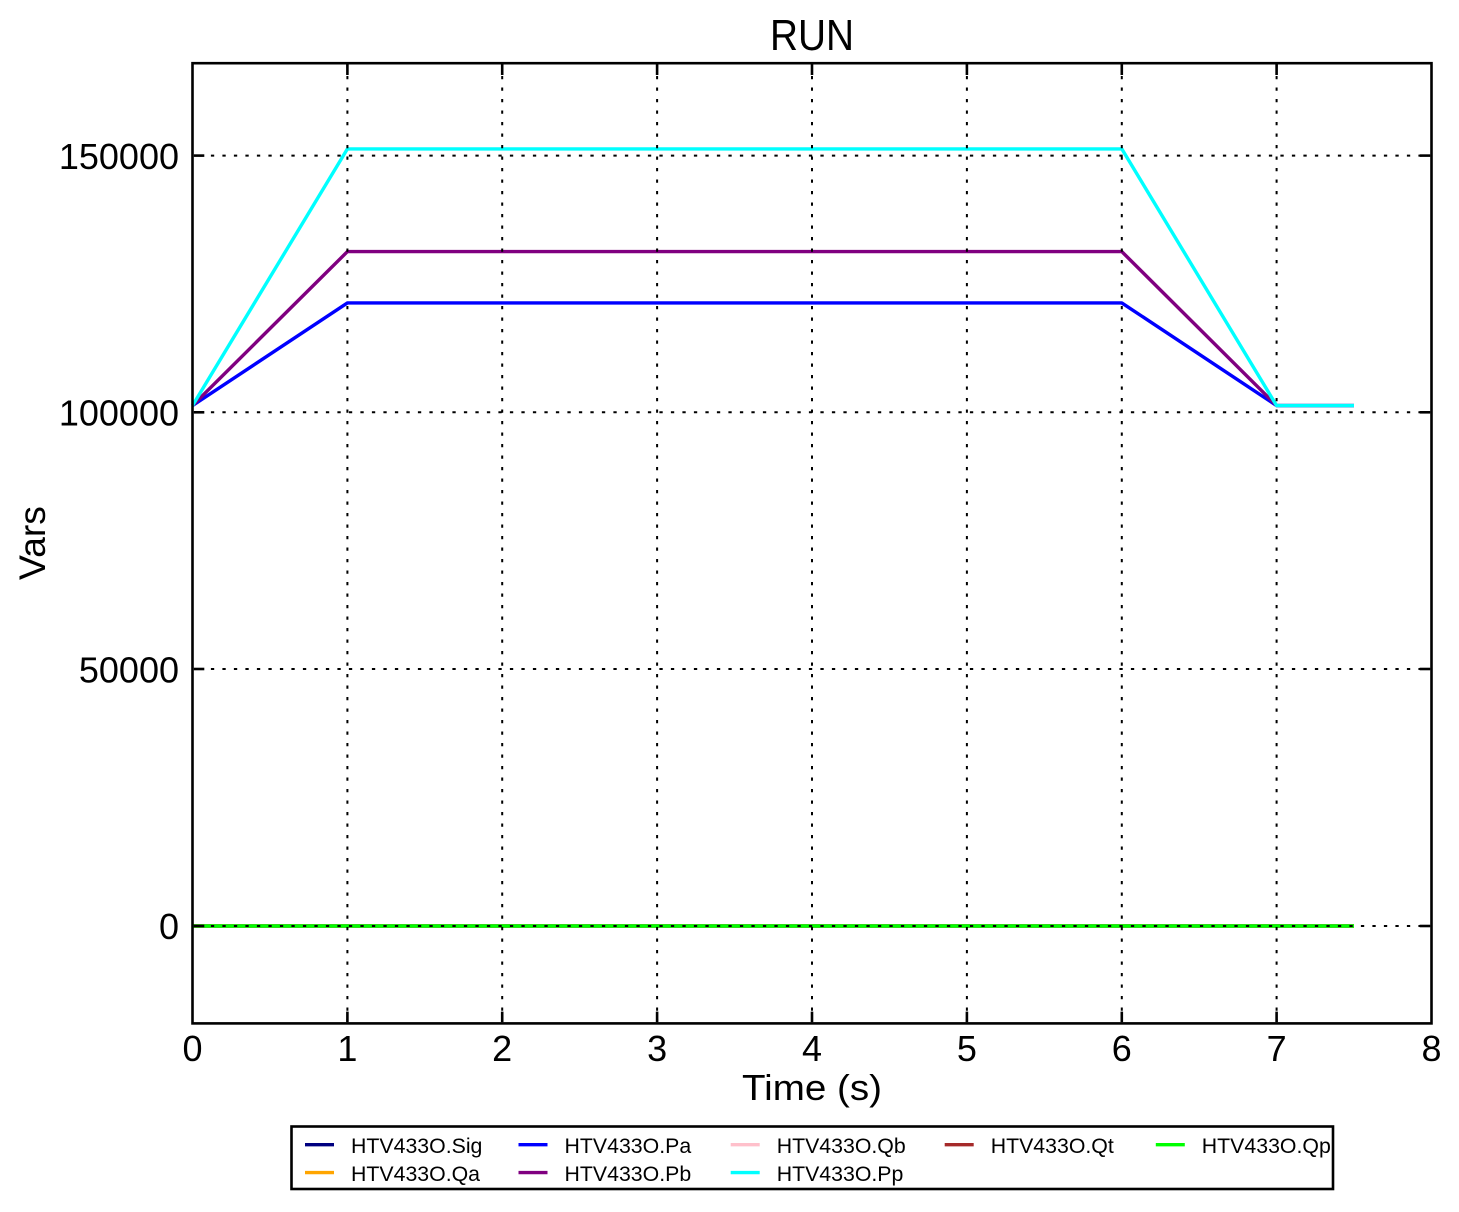 The width and height of the screenshot is (1459, 1212). Describe the element at coordinates (32, 543) in the screenshot. I see `svg-text: Vars` at that location.